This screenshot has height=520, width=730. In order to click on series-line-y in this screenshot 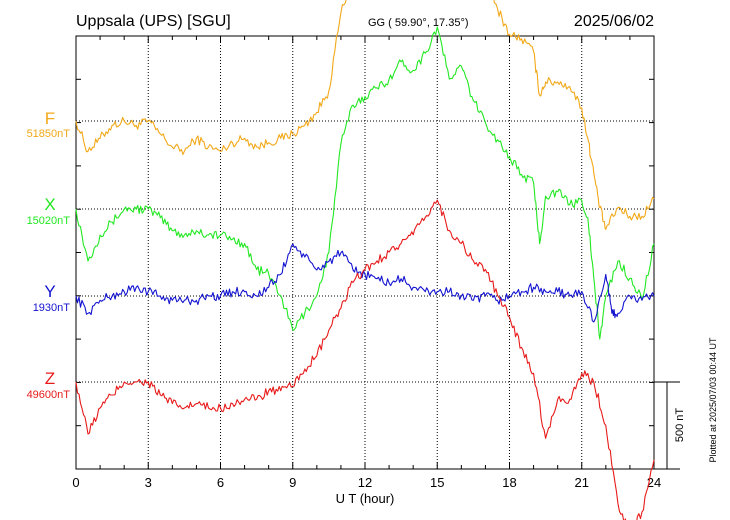, I will do `click(365, 283)`.